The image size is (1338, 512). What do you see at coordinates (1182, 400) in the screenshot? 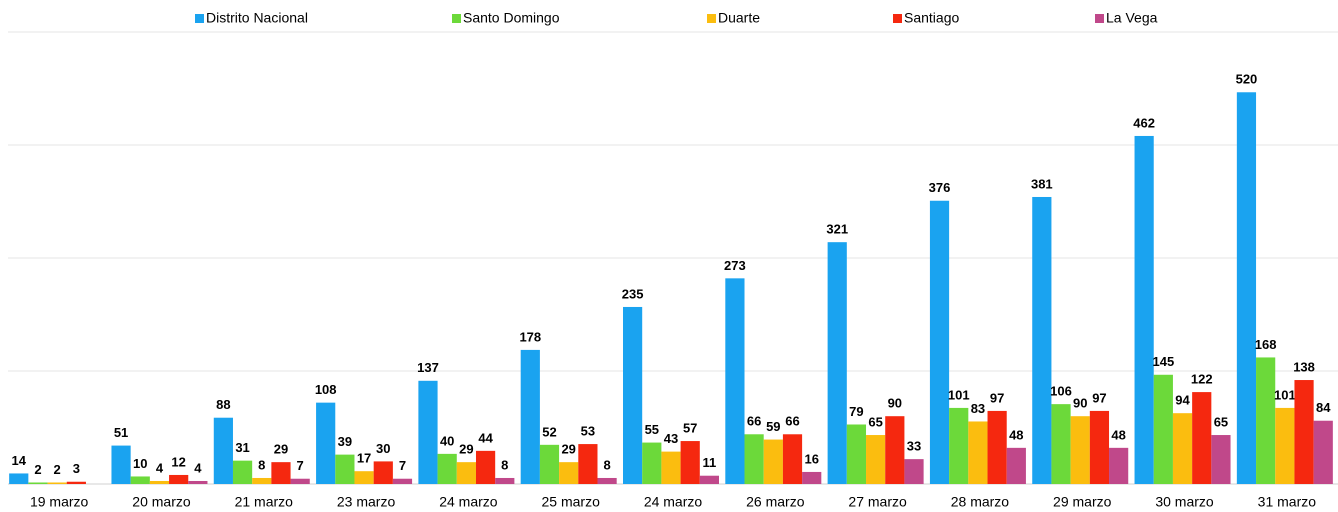
I see `value-label: 94` at bounding box center [1182, 400].